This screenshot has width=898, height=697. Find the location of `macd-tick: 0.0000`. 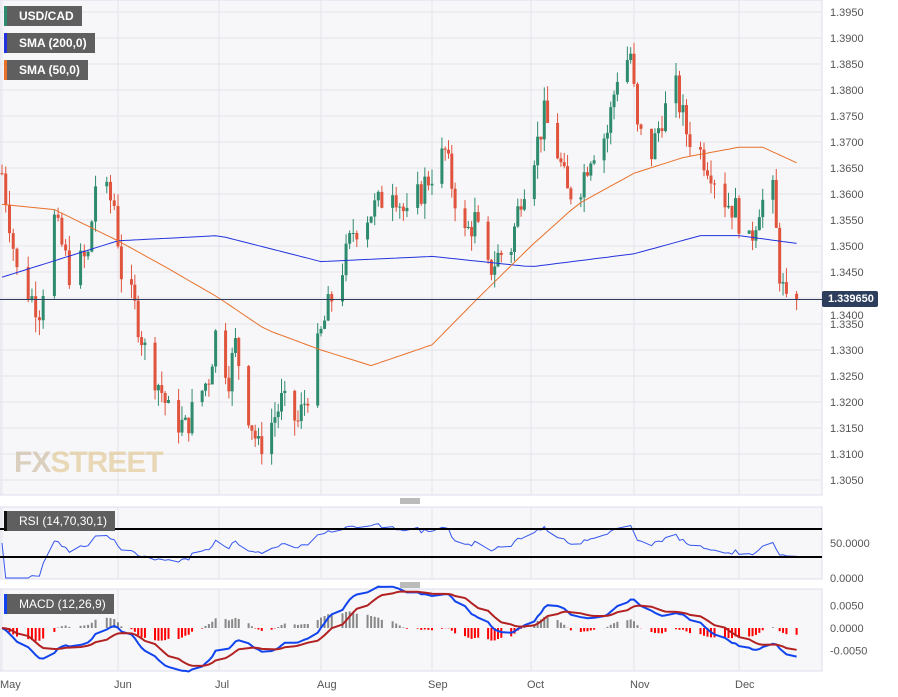

macd-tick: 0.0000 is located at coordinates (847, 629).